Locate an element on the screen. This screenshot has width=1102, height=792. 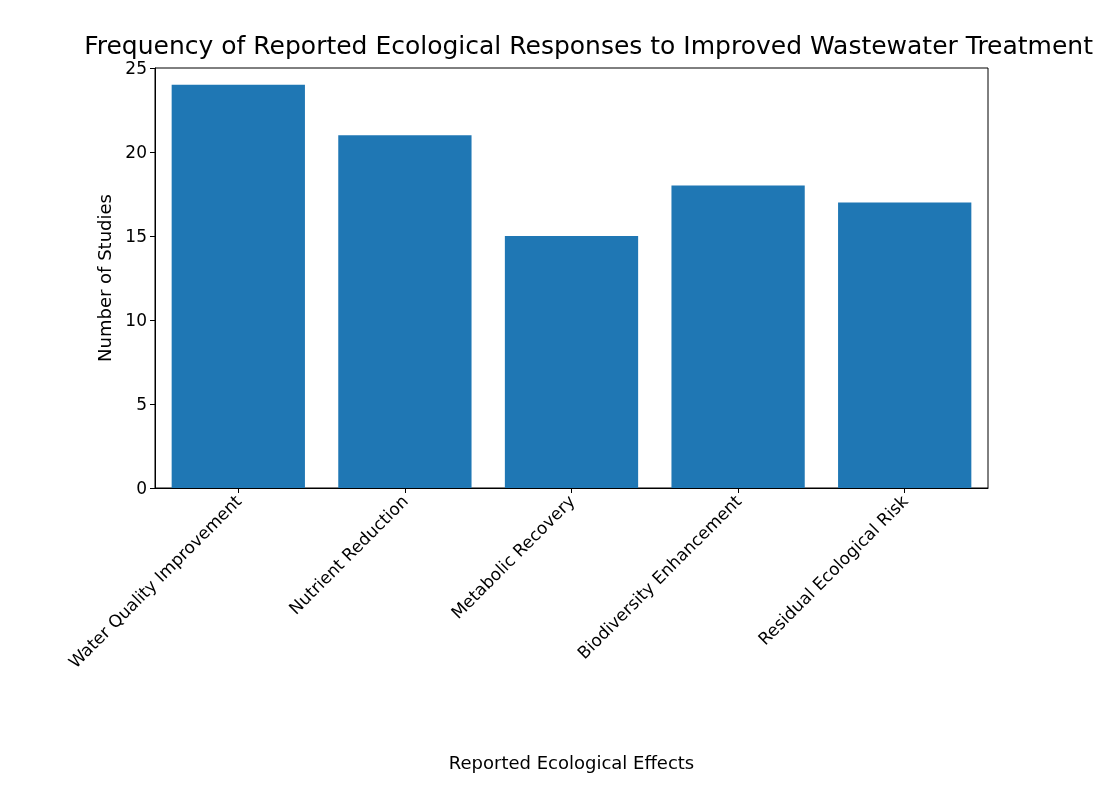
x-axis-title: Reported Ecological Effects is located at coordinates (571, 762).